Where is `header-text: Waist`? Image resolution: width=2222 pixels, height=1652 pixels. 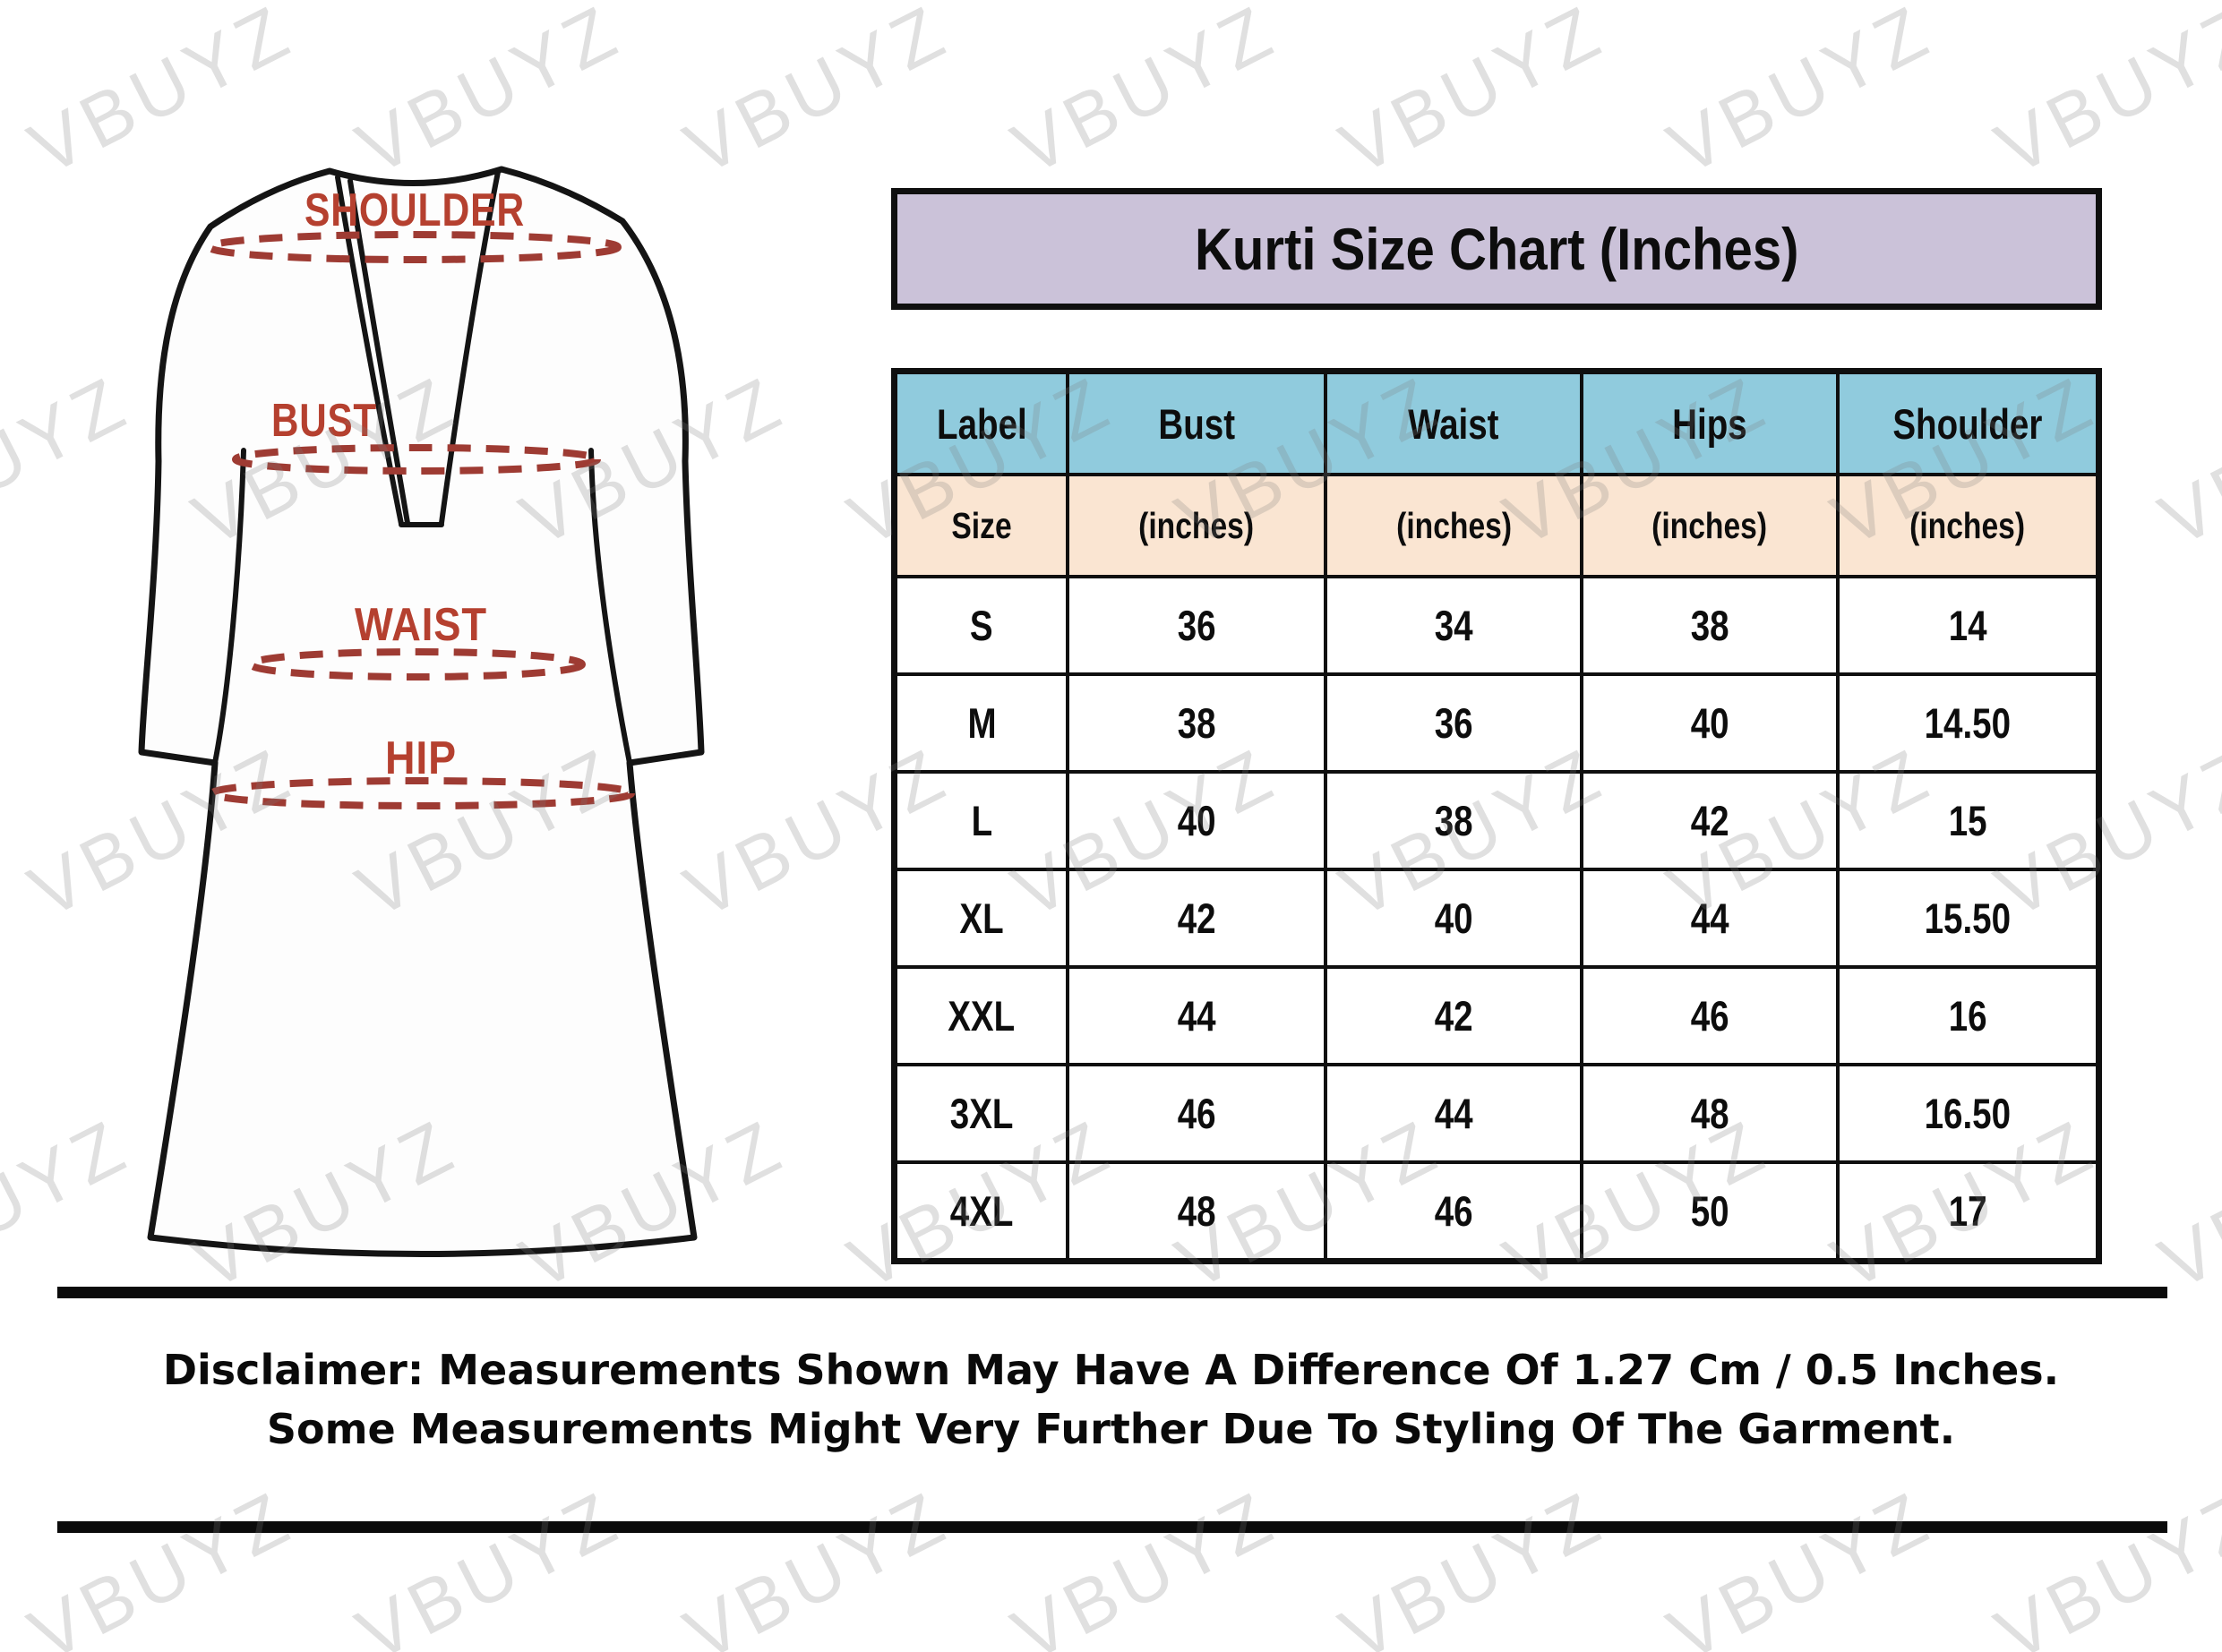 header-text: Waist is located at coordinates (1453, 423).